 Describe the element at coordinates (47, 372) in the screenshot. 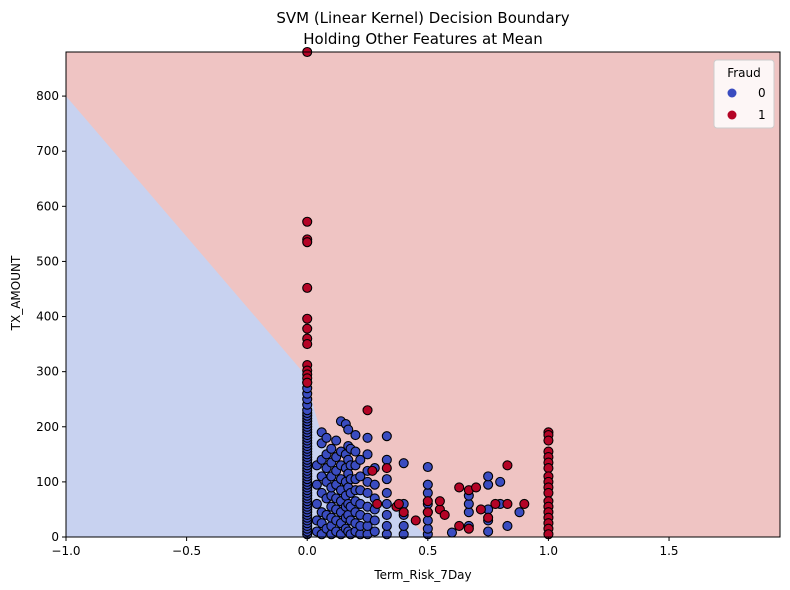

I see `y-tick-label: 300` at that location.